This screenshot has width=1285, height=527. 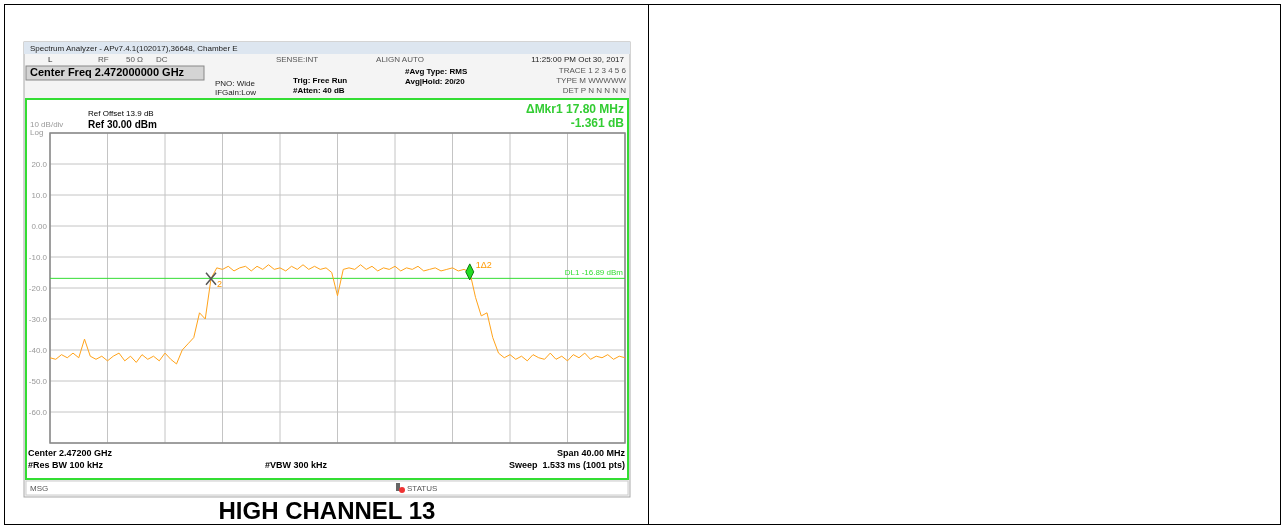 What do you see at coordinates (39, 488) in the screenshot?
I see `text: MSG` at bounding box center [39, 488].